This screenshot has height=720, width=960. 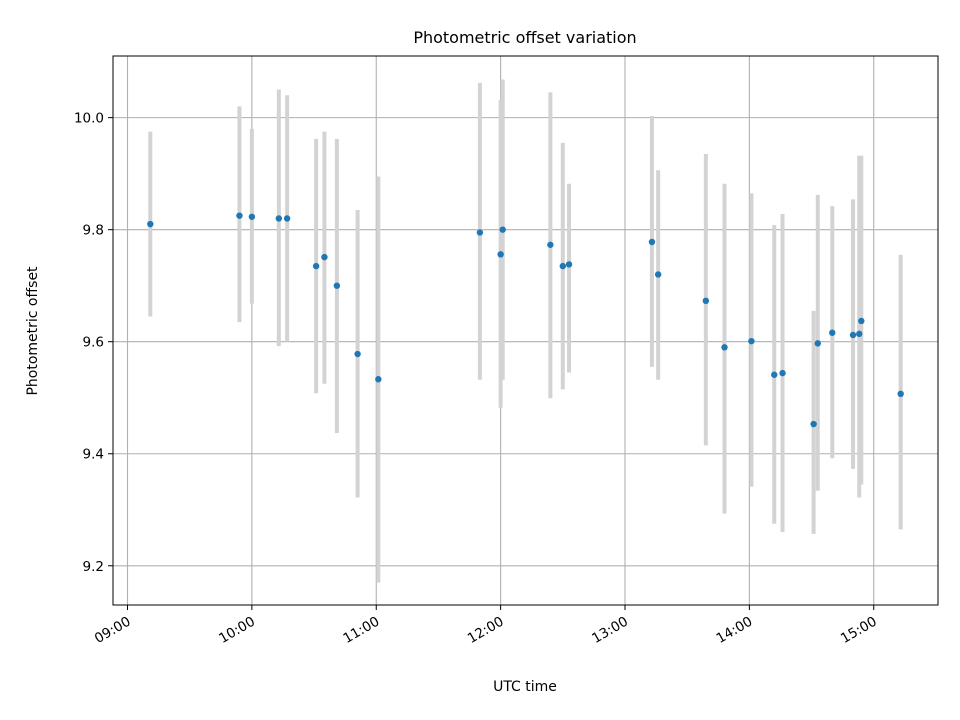 I want to click on y-tick-label: 9.2, so click(x=93, y=567).